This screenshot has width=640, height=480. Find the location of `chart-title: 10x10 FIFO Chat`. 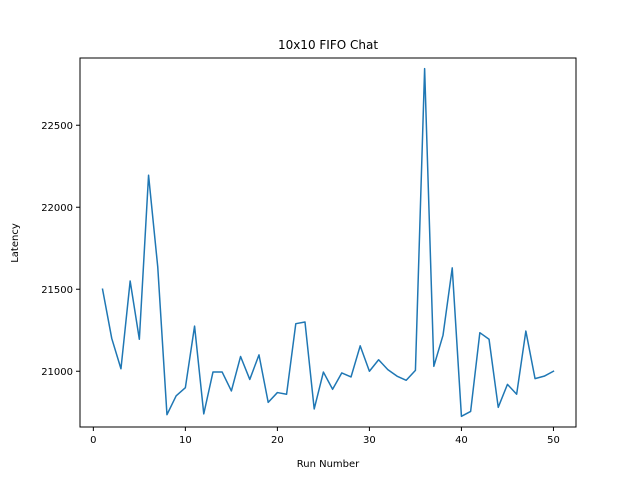

chart-title: 10x10 FIFO Chat is located at coordinates (328, 45).